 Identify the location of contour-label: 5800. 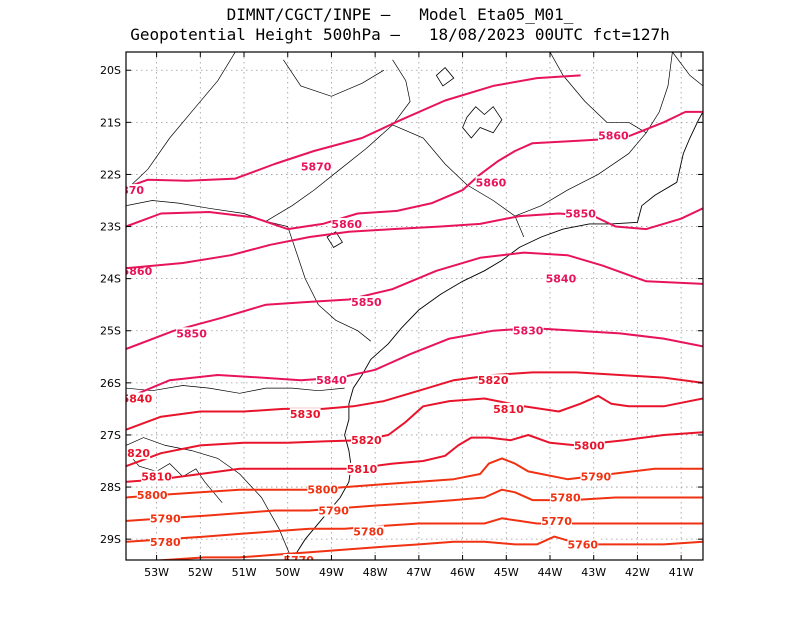
(152, 495).